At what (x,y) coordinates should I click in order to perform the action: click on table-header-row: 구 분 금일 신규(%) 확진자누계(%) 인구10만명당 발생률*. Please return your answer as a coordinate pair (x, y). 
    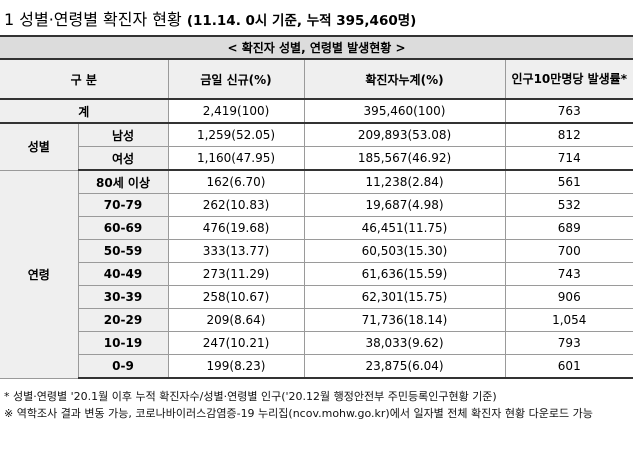
    Looking at the image, I should click on (316, 79).